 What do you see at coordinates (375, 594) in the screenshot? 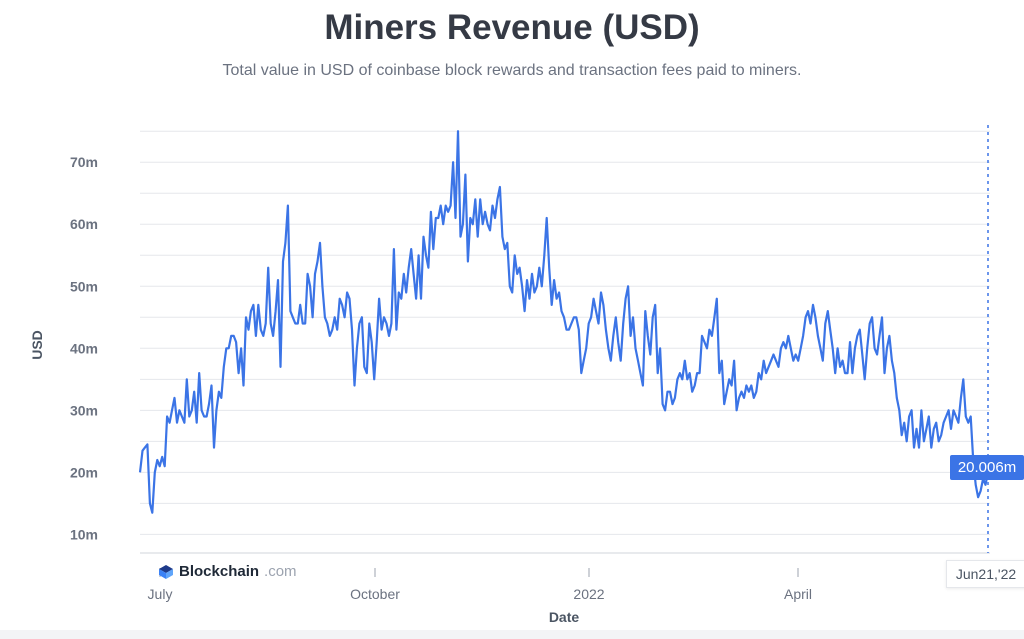
I see `x-tick-label: October` at bounding box center [375, 594].